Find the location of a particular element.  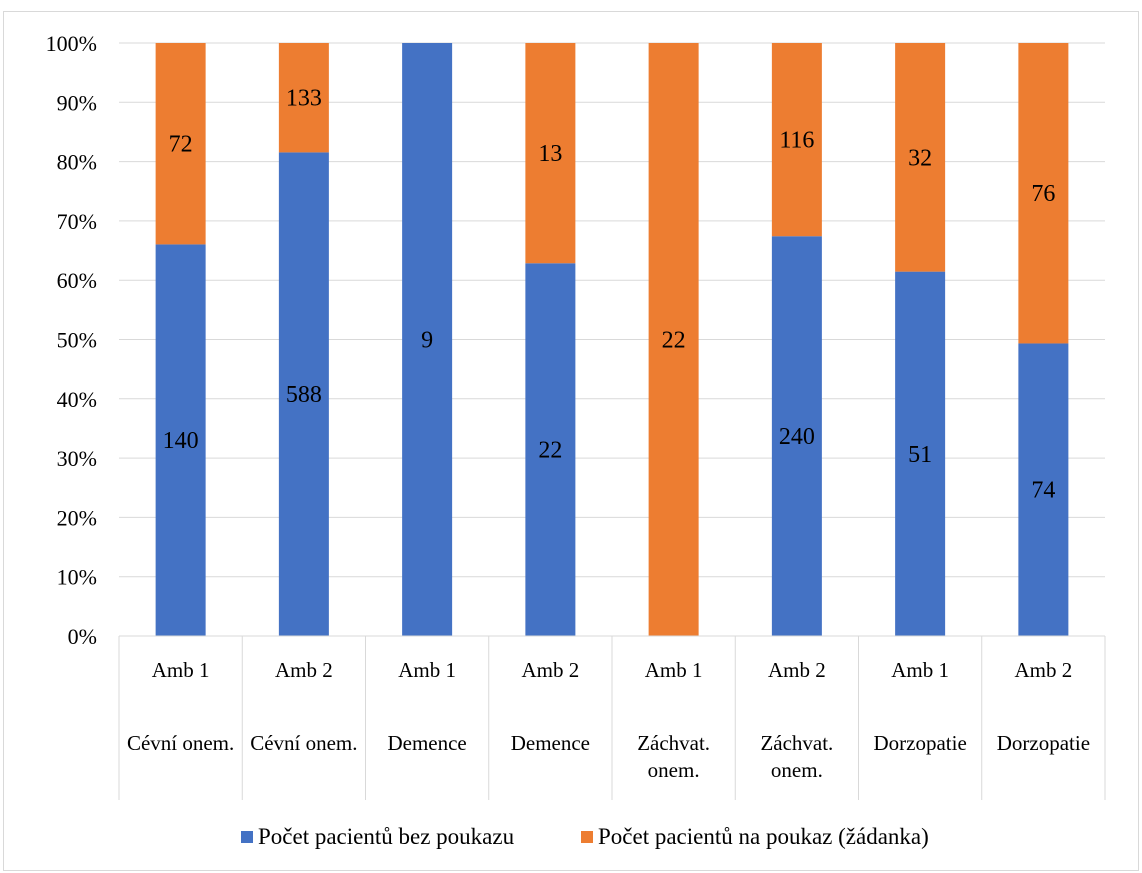

y-tick-label: 100% is located at coordinates (71, 43).